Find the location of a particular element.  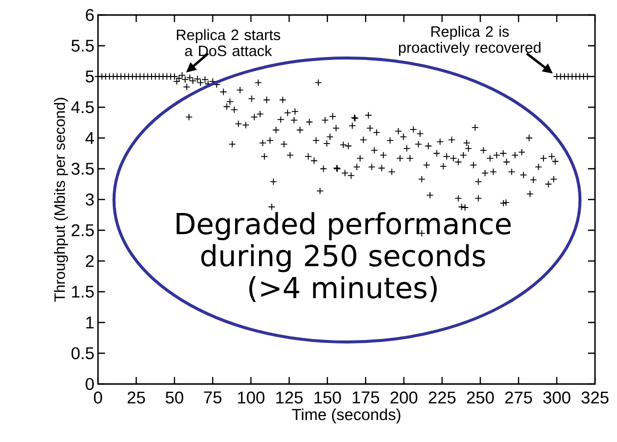

y-tick-label: 3 is located at coordinates (90, 199).